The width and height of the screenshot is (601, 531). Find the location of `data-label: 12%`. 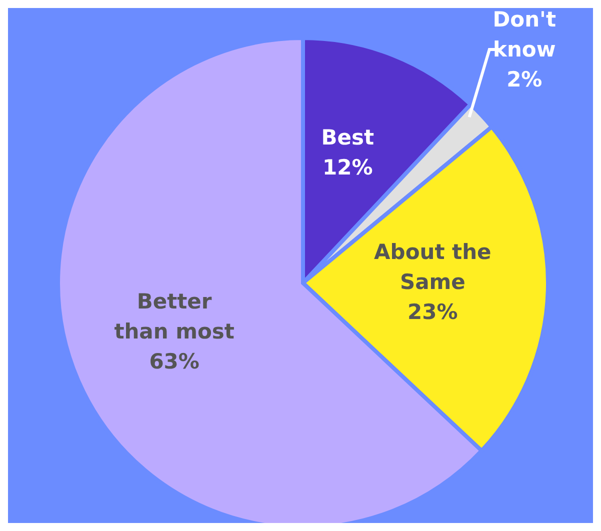

data-label: 12% is located at coordinates (347, 168).